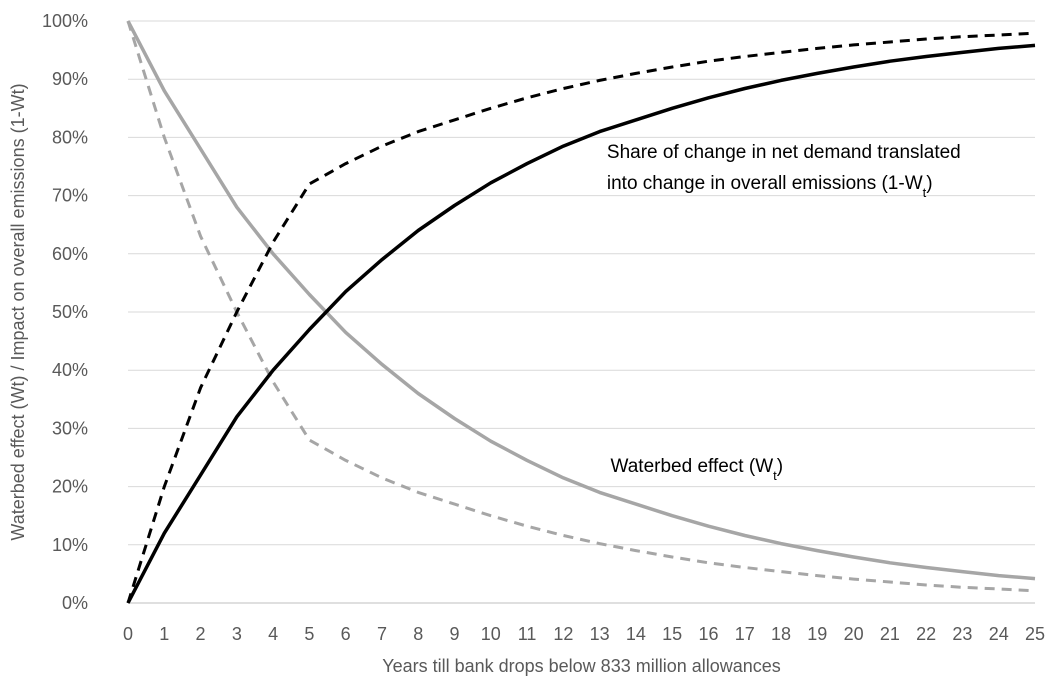 The height and width of the screenshot is (682, 1047). I want to click on y-tick-label: 90%, so click(70, 79).